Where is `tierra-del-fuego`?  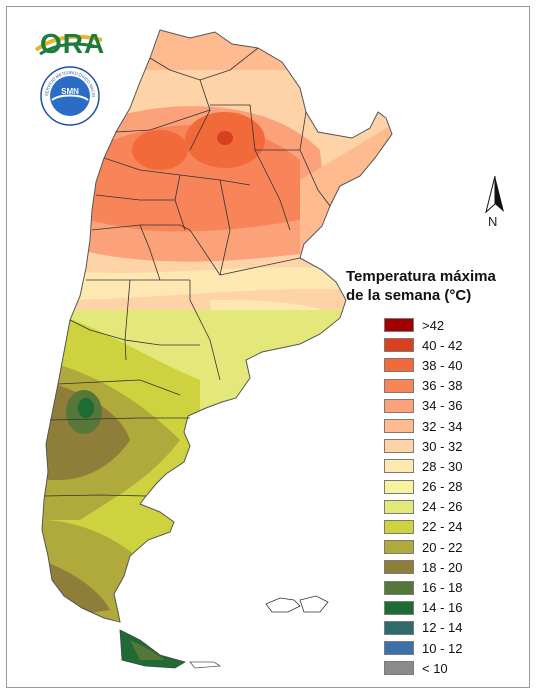
tierra-del-fuego is located at coordinates (170, 649).